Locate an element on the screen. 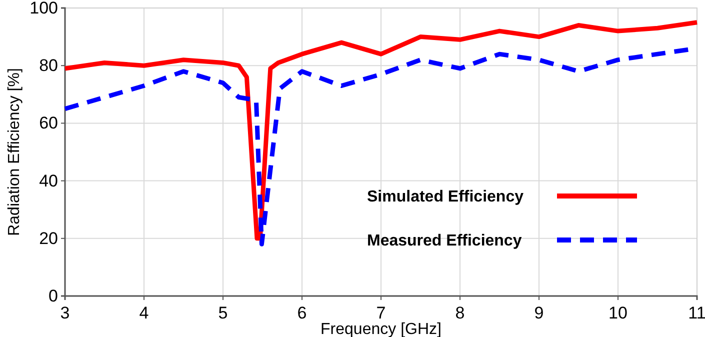  y-tick-label: 100 is located at coordinates (44, 9).